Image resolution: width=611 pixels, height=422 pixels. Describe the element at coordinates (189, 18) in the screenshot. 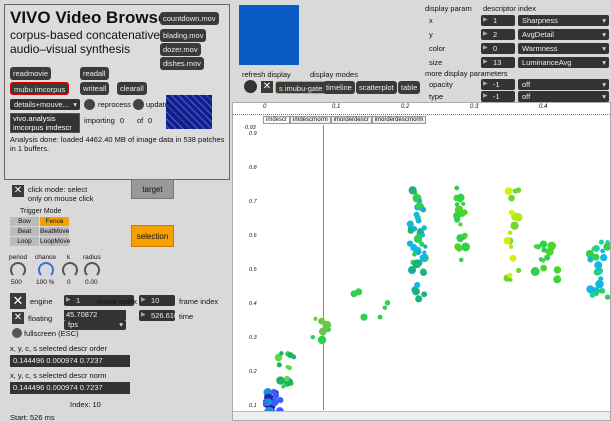

I see `movie-button-countdown: countdown.mov` at that location.